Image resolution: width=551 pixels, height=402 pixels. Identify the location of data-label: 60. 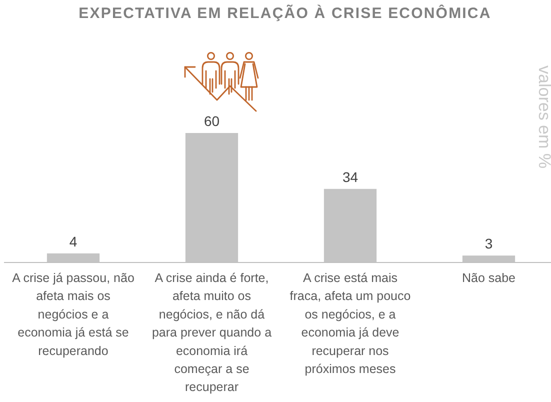
(212, 121).